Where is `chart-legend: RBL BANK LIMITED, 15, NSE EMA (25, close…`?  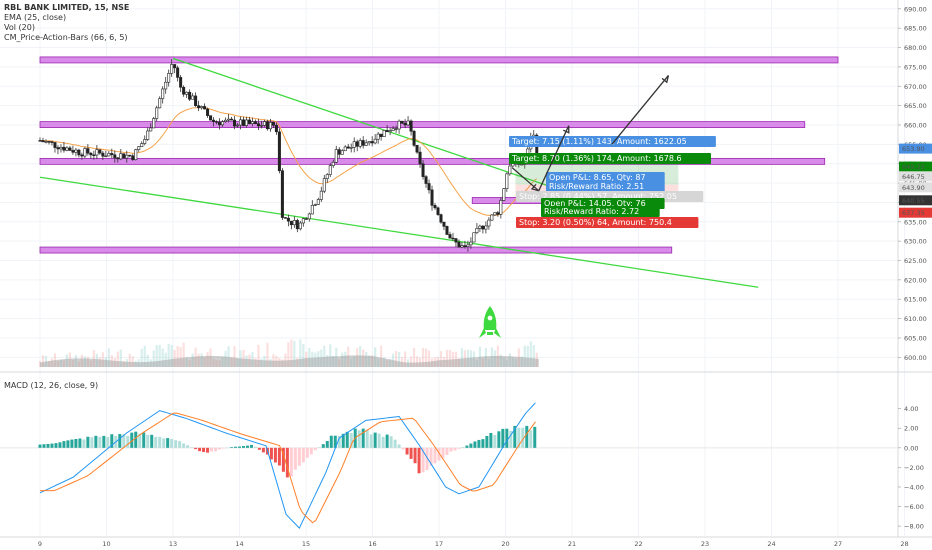 chart-legend: RBL BANK LIMITED, 15, NSE EMA (25, close… is located at coordinates (66, 23).